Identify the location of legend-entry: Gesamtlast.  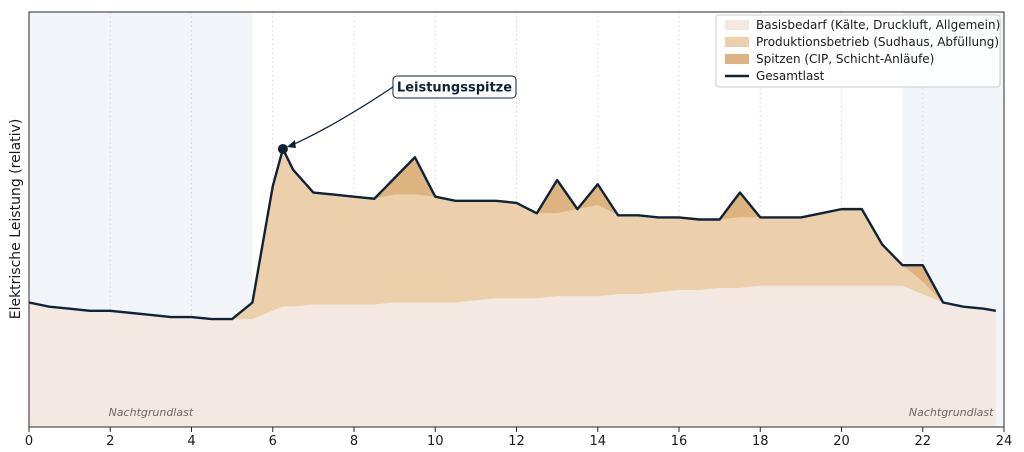
(790, 76).